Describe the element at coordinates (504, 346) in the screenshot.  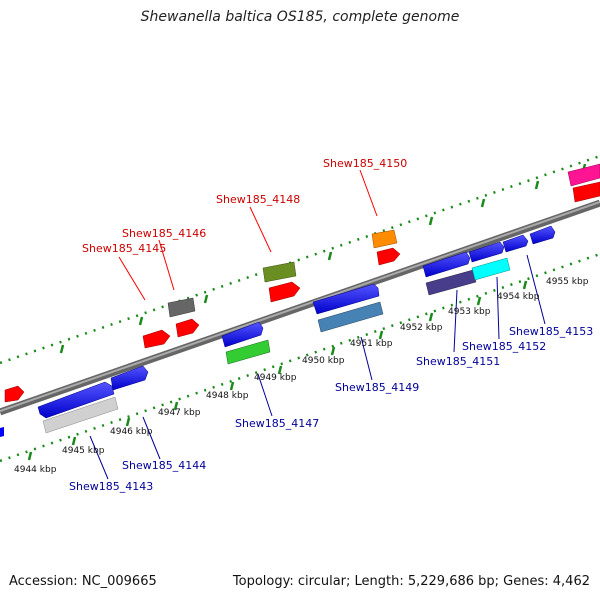
I see `gene-label-reverse: Shew185_4152` at that location.